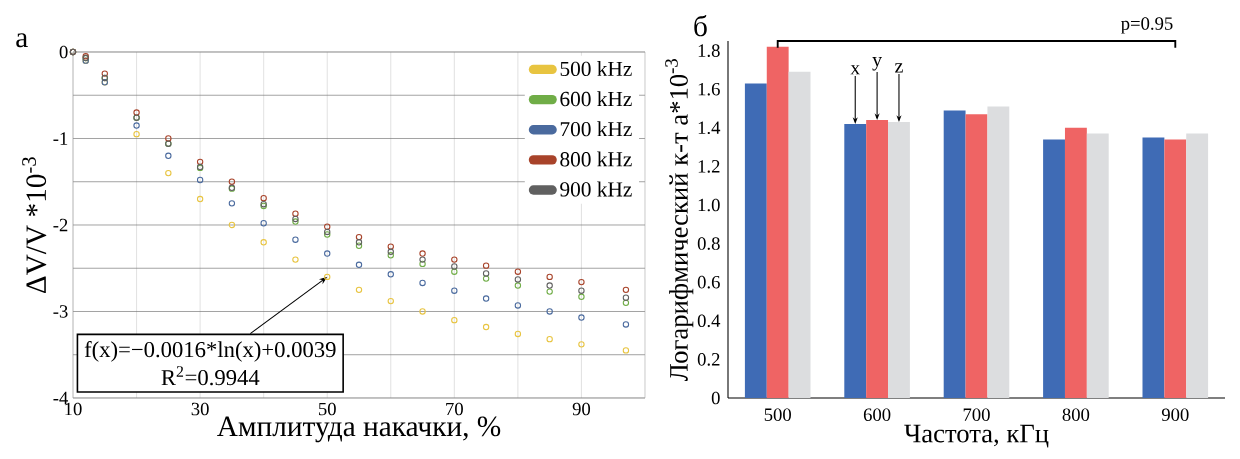  I want to click on y-axis-title: Логарифмический к-т а*10$^{-3}$, so click(679, 220).